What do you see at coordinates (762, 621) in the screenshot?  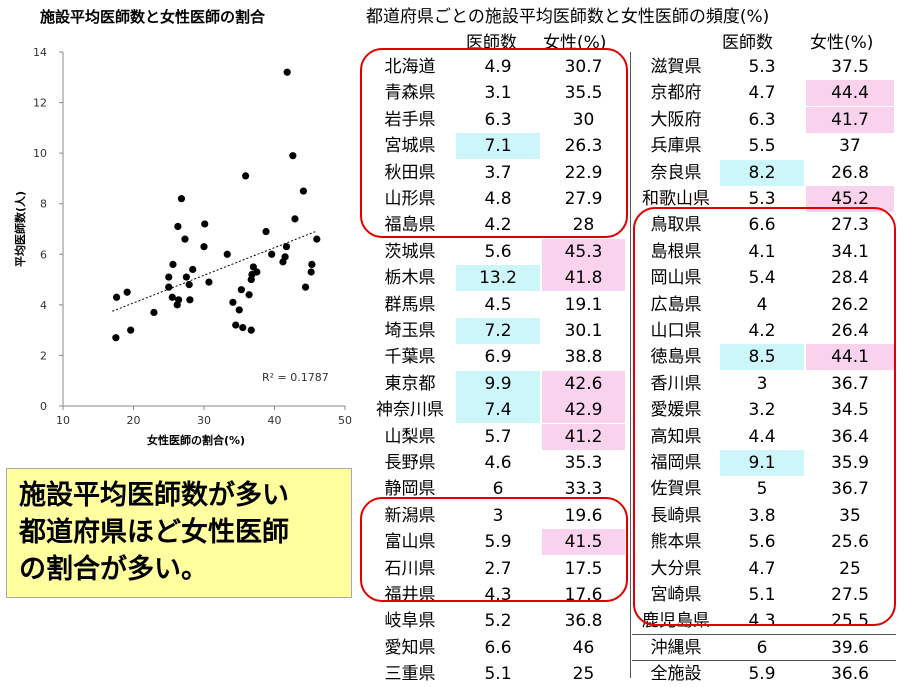 I see `doctors-value: 4.3` at bounding box center [762, 621].